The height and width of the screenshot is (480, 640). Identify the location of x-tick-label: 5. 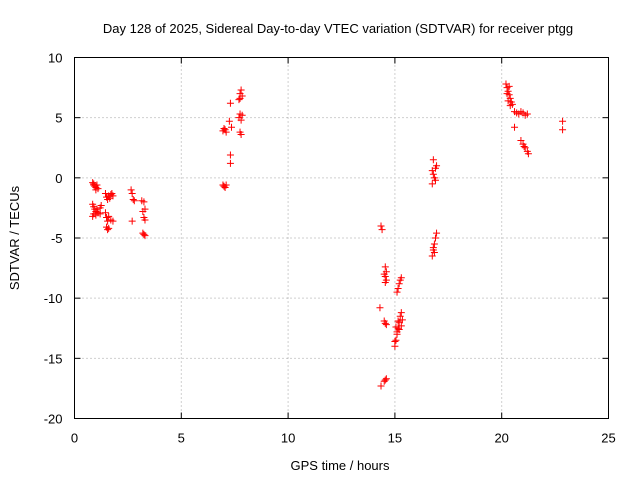
(181, 438).